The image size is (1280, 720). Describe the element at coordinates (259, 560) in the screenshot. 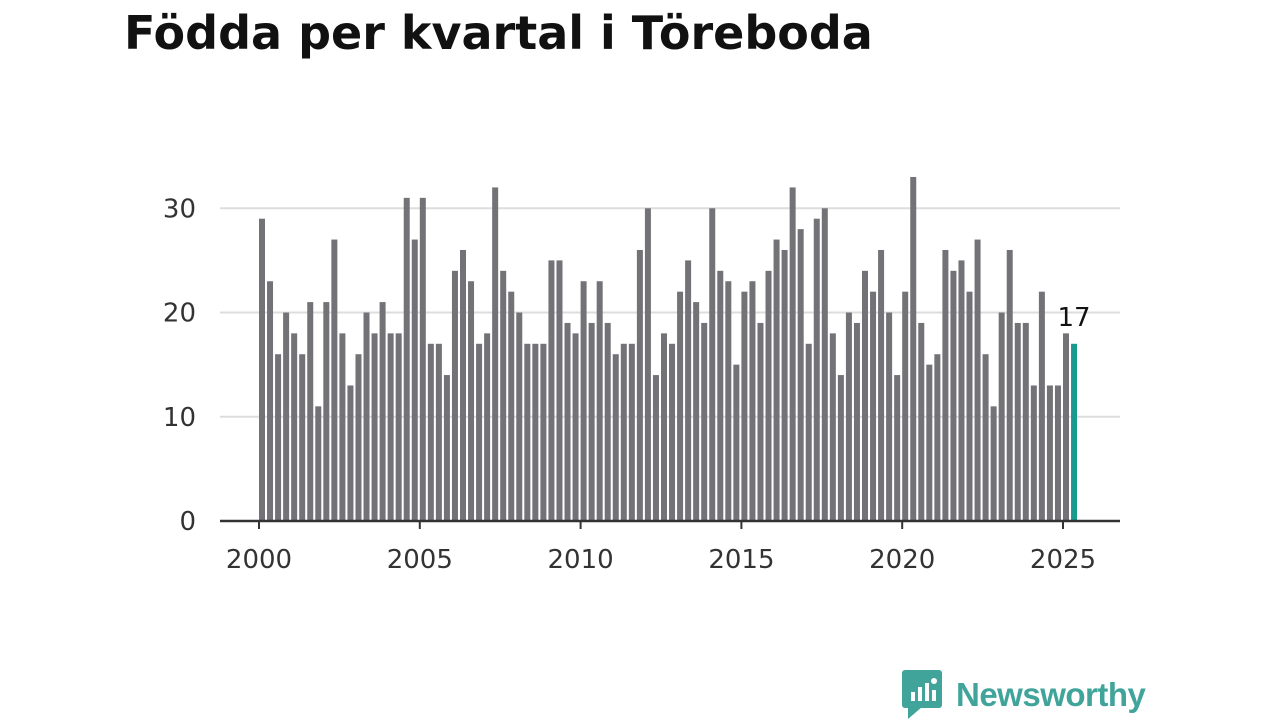

I see `x-tick-label: 2000` at that location.